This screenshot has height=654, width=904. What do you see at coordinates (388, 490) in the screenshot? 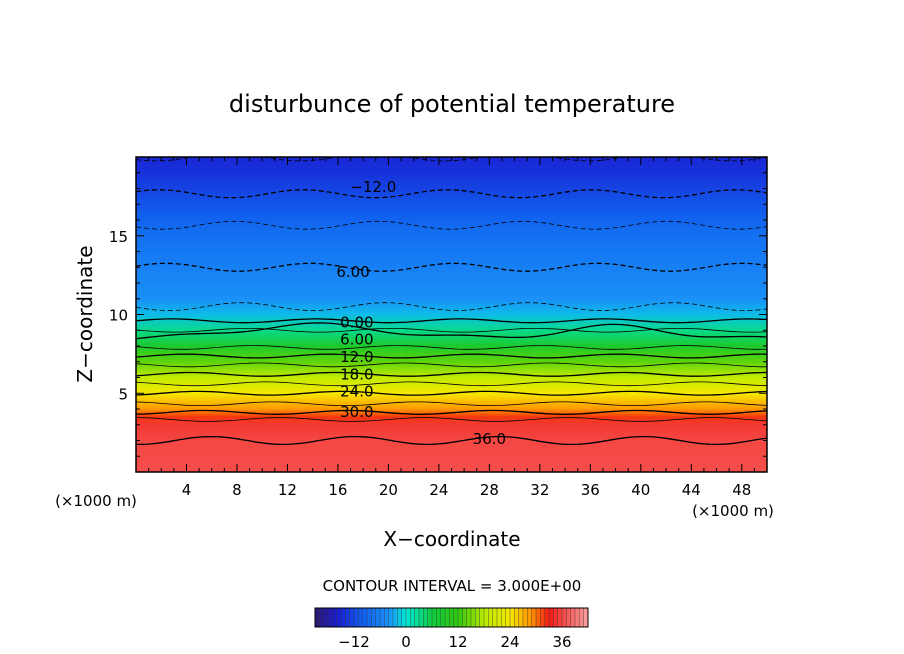
I see `x-tick-label: 20` at bounding box center [388, 490].